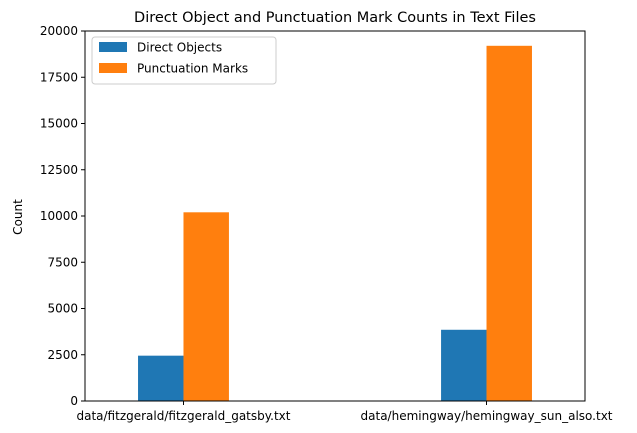 This screenshot has height=433, width=637. What do you see at coordinates (59, 216) in the screenshot?
I see `y-tick-label: 10000` at bounding box center [59, 216].